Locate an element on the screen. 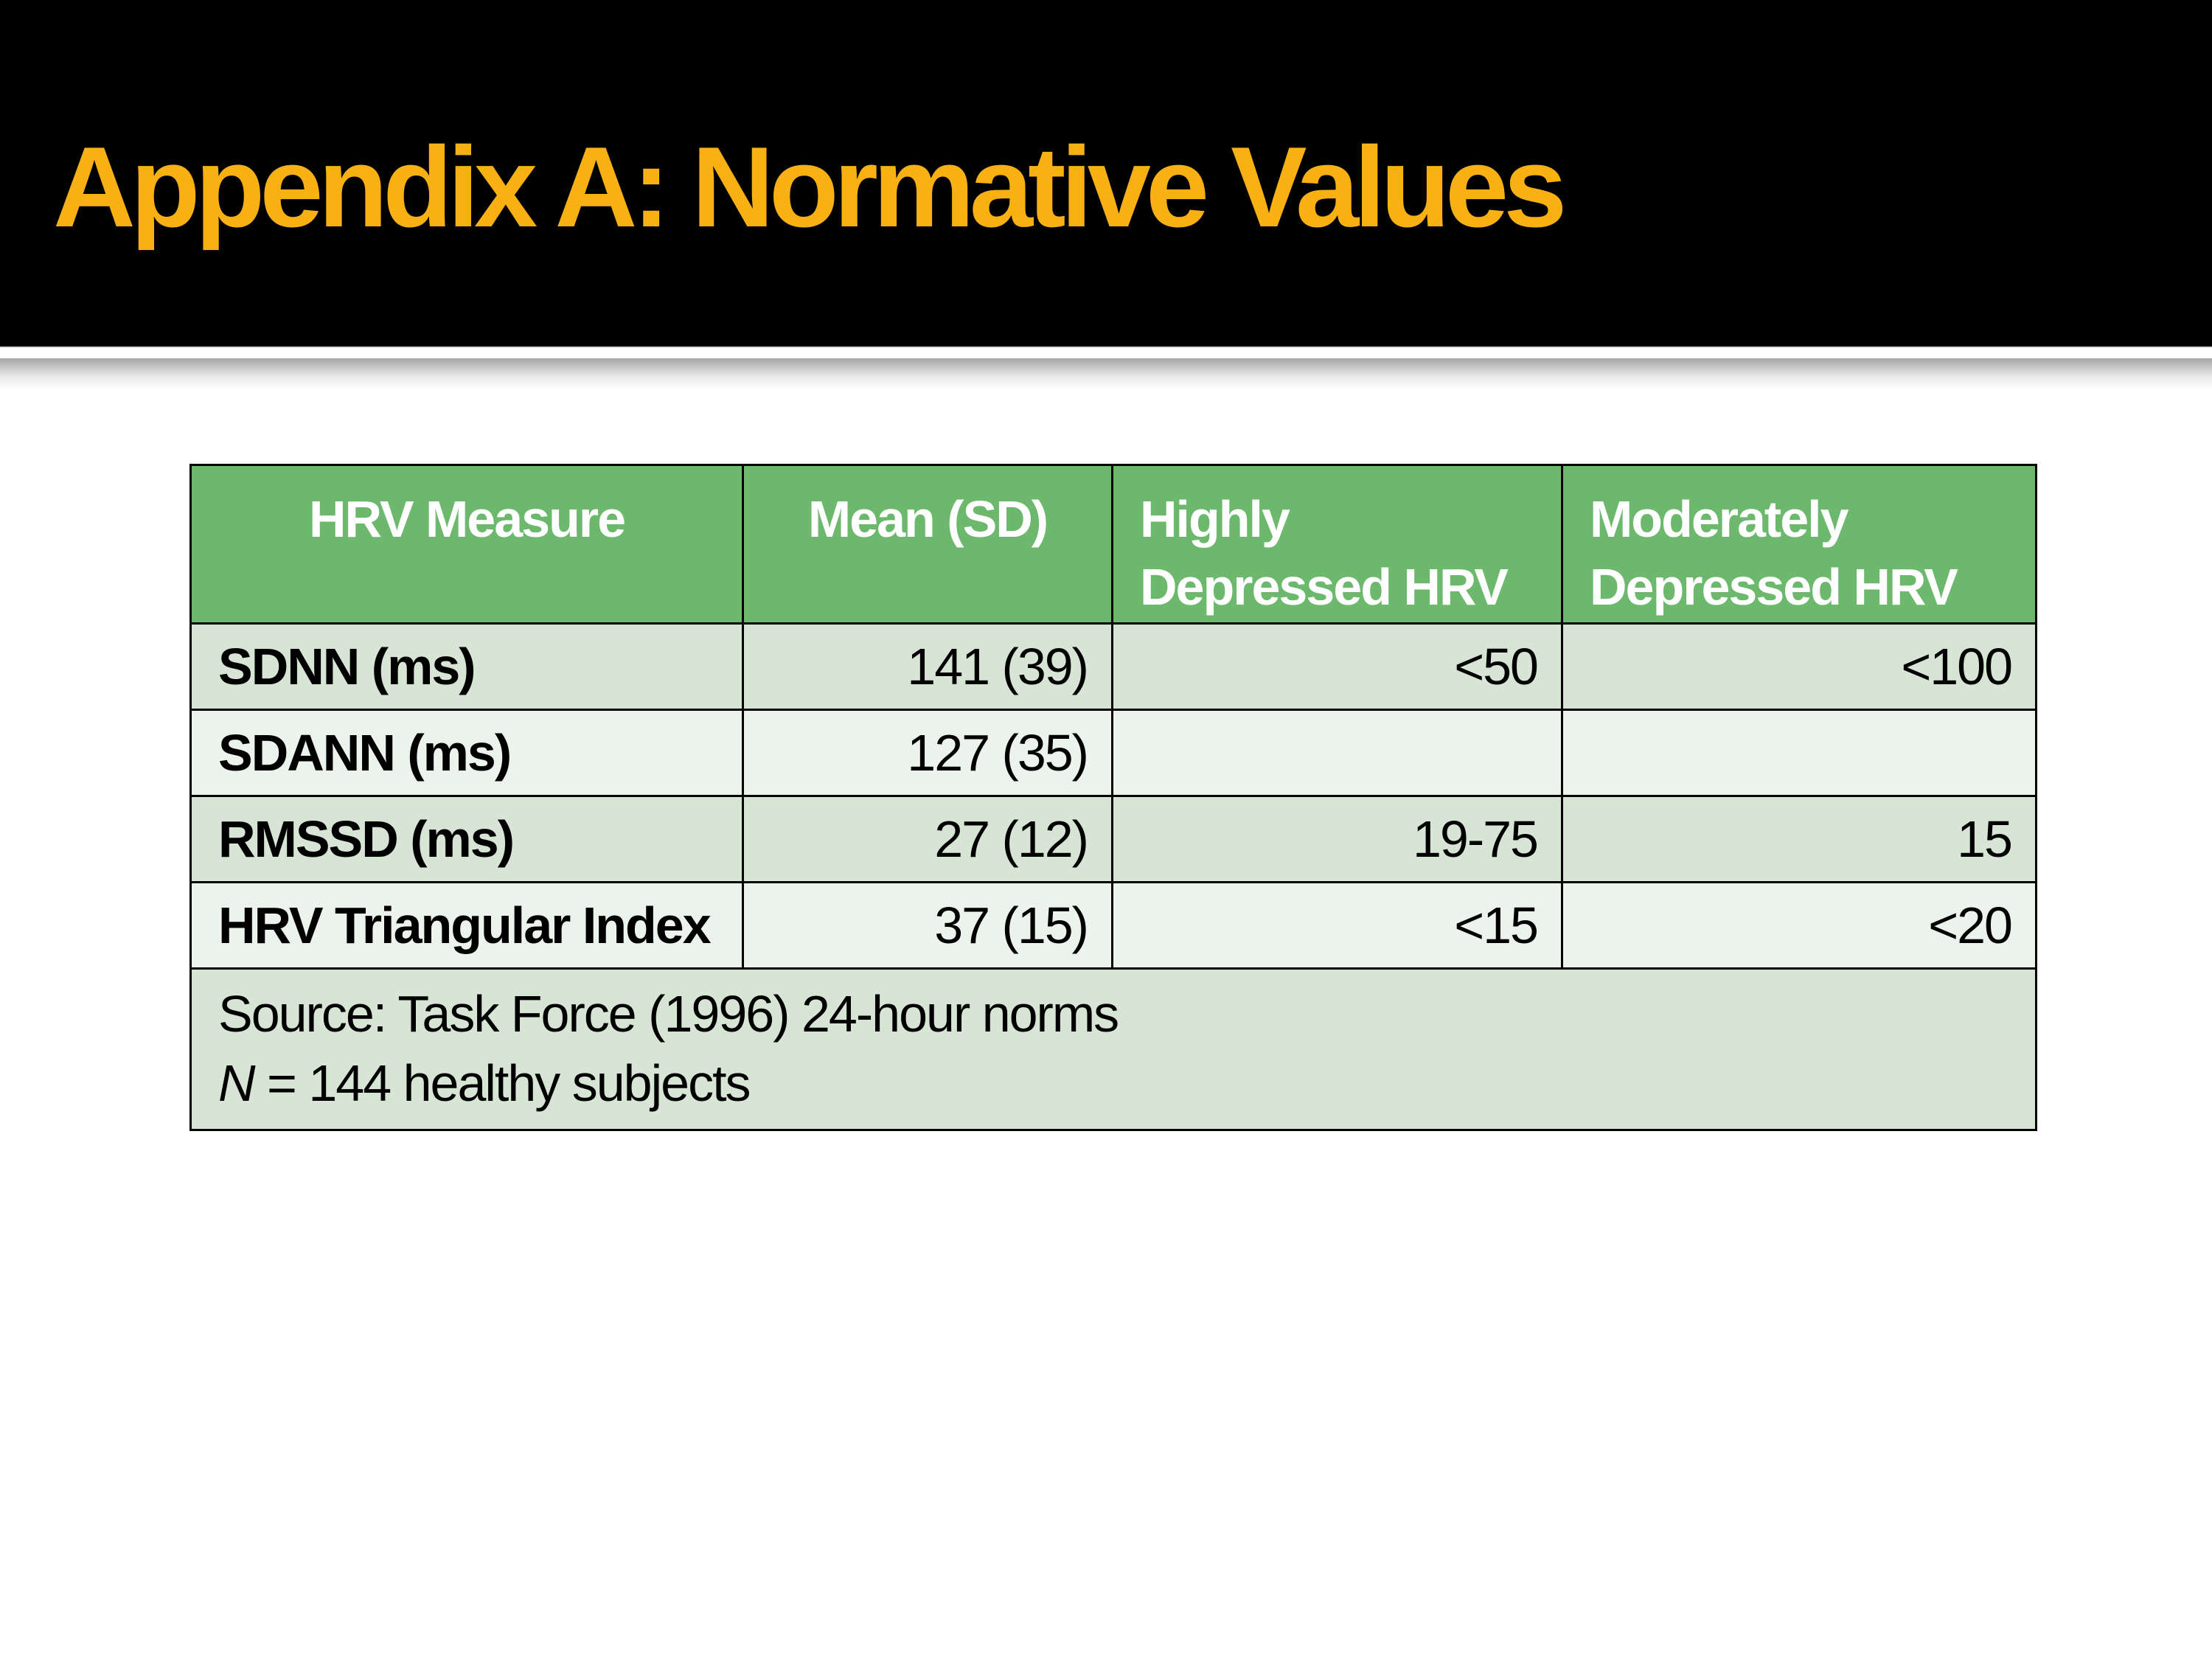 This screenshot has width=2212, height=1659. cell-moderately: <20 is located at coordinates (1799, 925).